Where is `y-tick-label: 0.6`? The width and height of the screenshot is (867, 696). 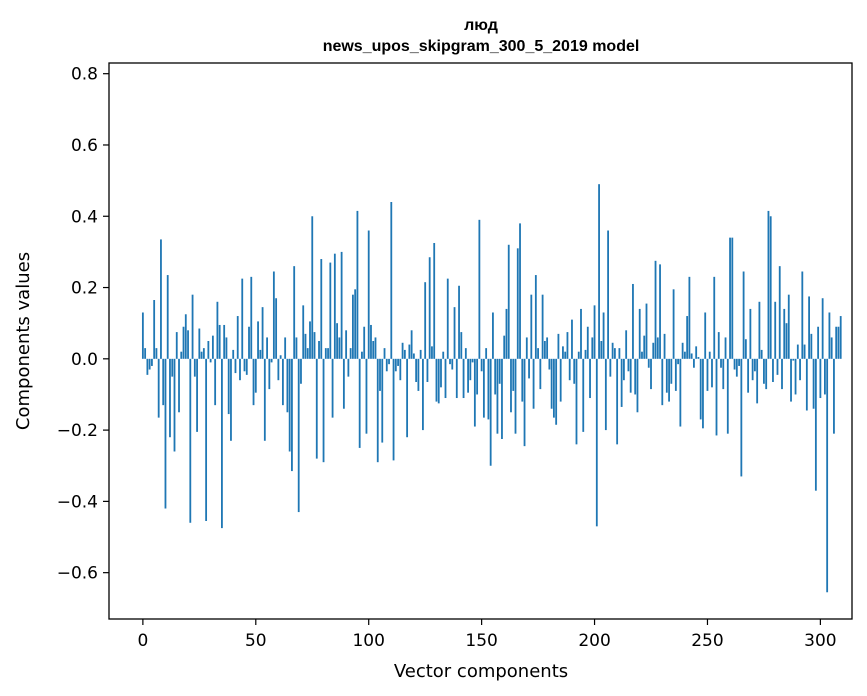
y-tick-label: 0.6 is located at coordinates (84, 146).